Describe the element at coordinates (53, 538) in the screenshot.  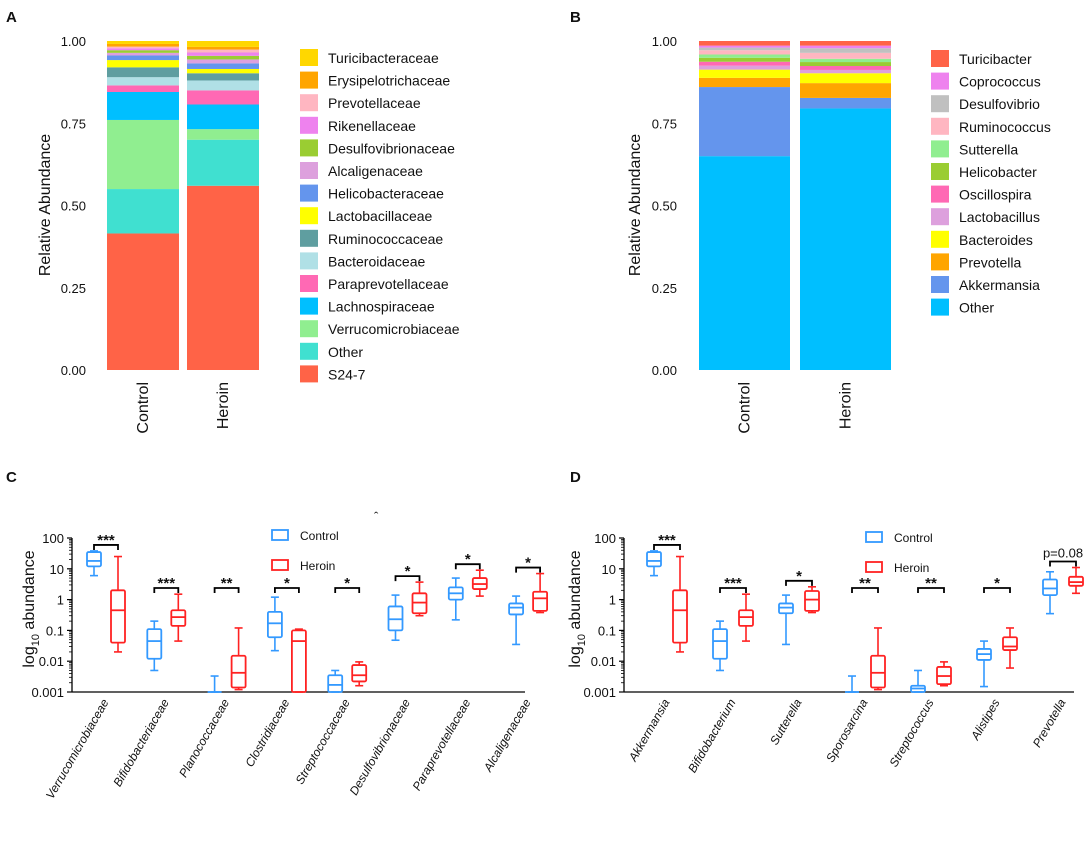
I see `c-y-tick-5: 100` at that location.